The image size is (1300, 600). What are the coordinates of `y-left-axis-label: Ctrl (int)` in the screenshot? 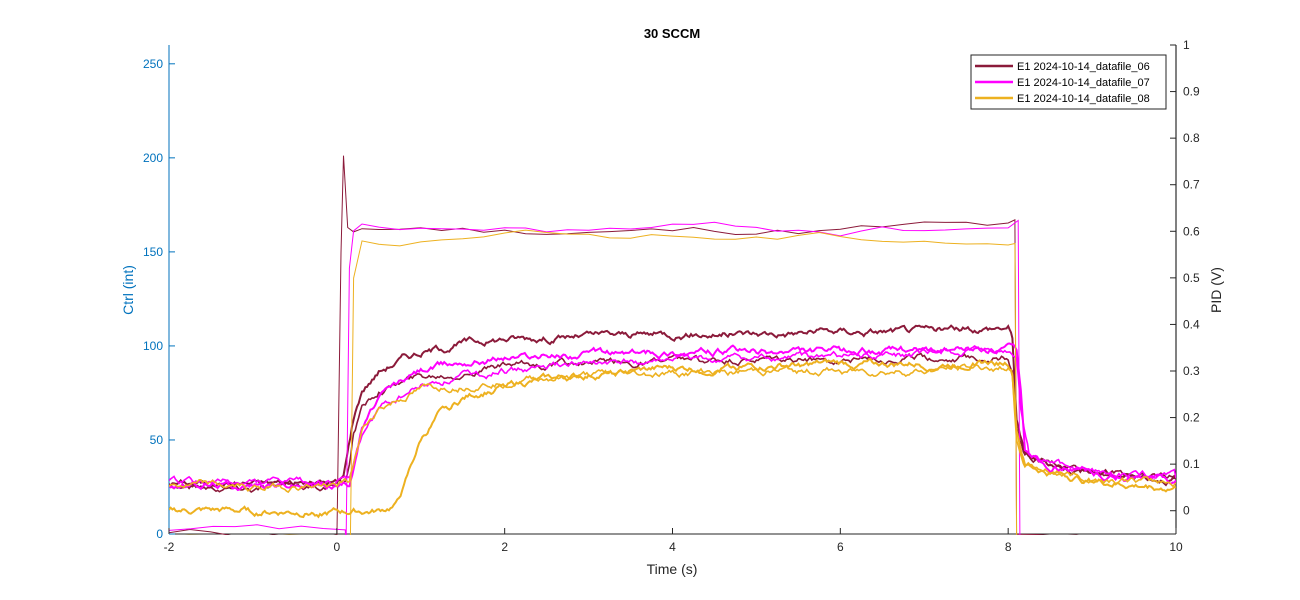 It's located at (128, 290).